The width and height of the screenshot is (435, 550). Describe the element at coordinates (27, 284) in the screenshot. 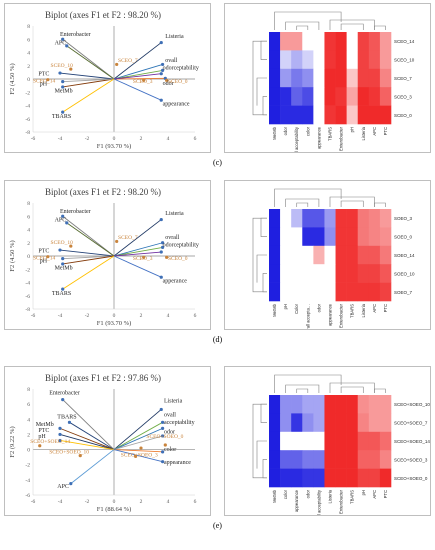

I see `y-tick-label: -4` at that location.